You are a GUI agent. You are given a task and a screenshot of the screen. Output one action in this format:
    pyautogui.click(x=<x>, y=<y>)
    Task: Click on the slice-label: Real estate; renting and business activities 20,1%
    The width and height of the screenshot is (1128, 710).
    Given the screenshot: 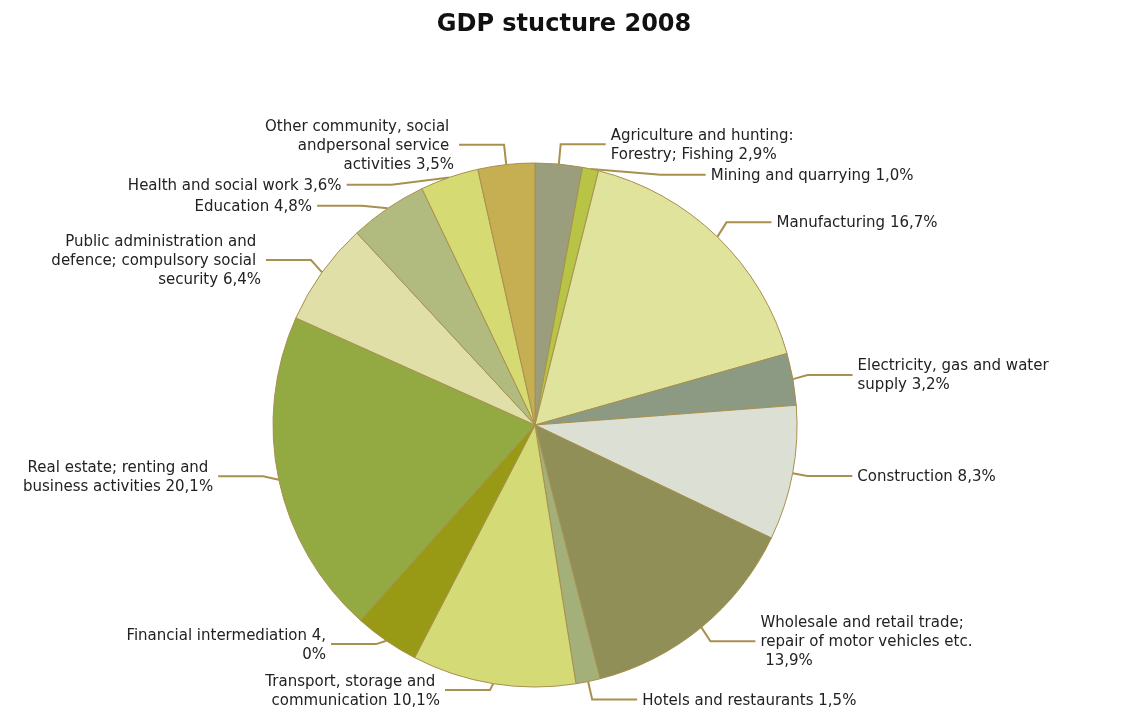 What is the action you would take?
    pyautogui.click(x=118, y=476)
    